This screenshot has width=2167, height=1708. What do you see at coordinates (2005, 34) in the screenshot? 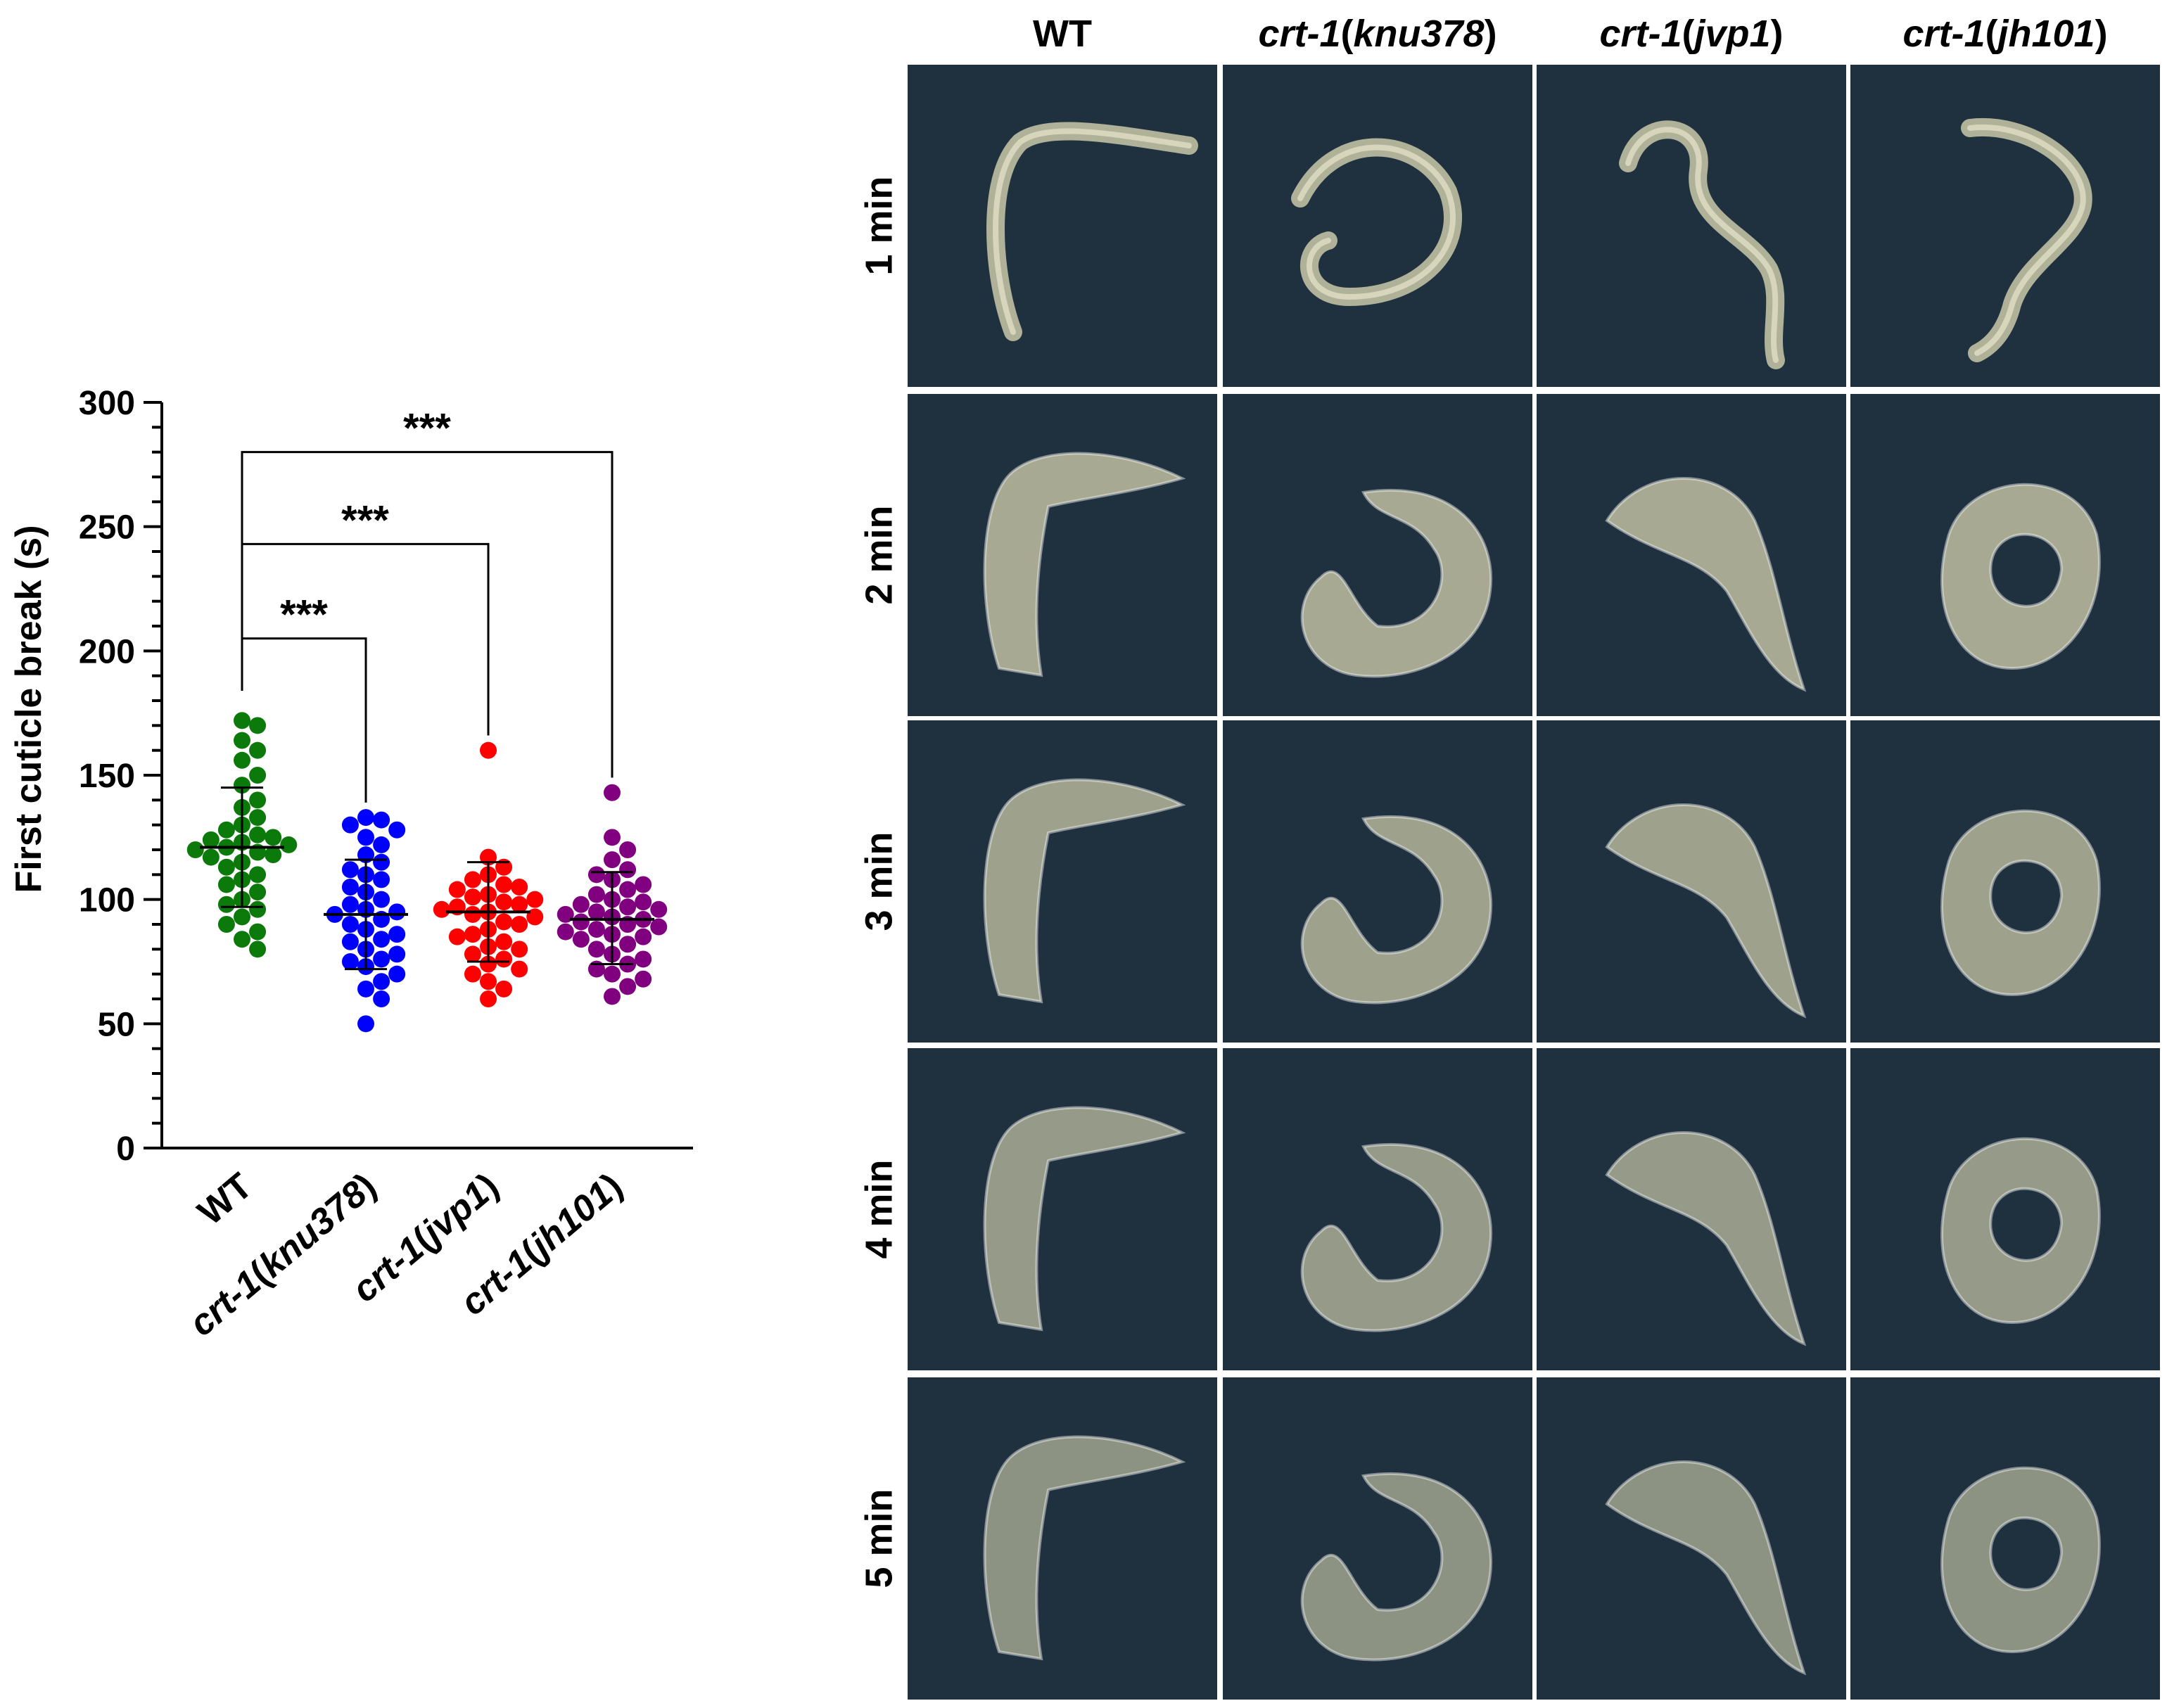
I see `column-header: crt-1(jh101)` at bounding box center [2005, 34].